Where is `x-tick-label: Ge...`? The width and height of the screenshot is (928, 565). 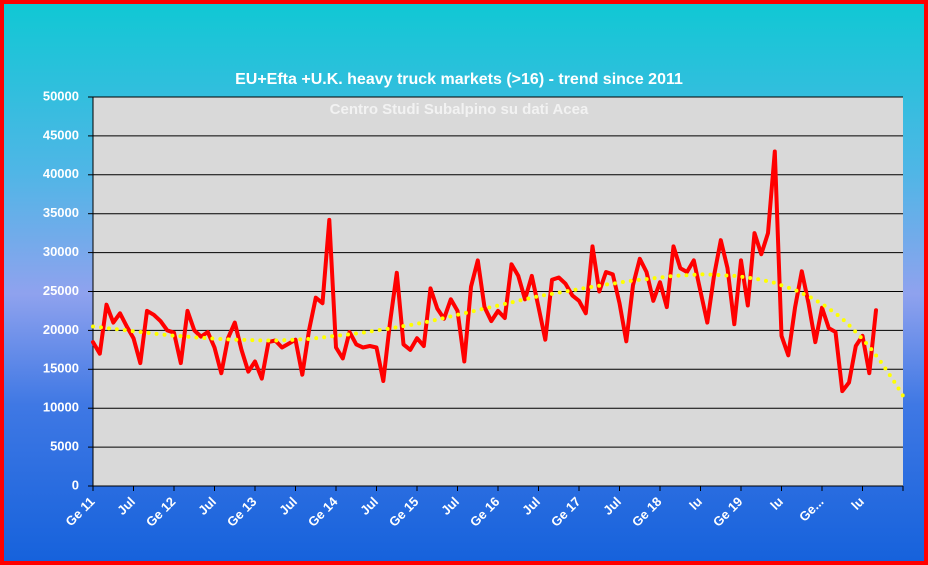
x-tick-label: Ge... is located at coordinates (811, 509).